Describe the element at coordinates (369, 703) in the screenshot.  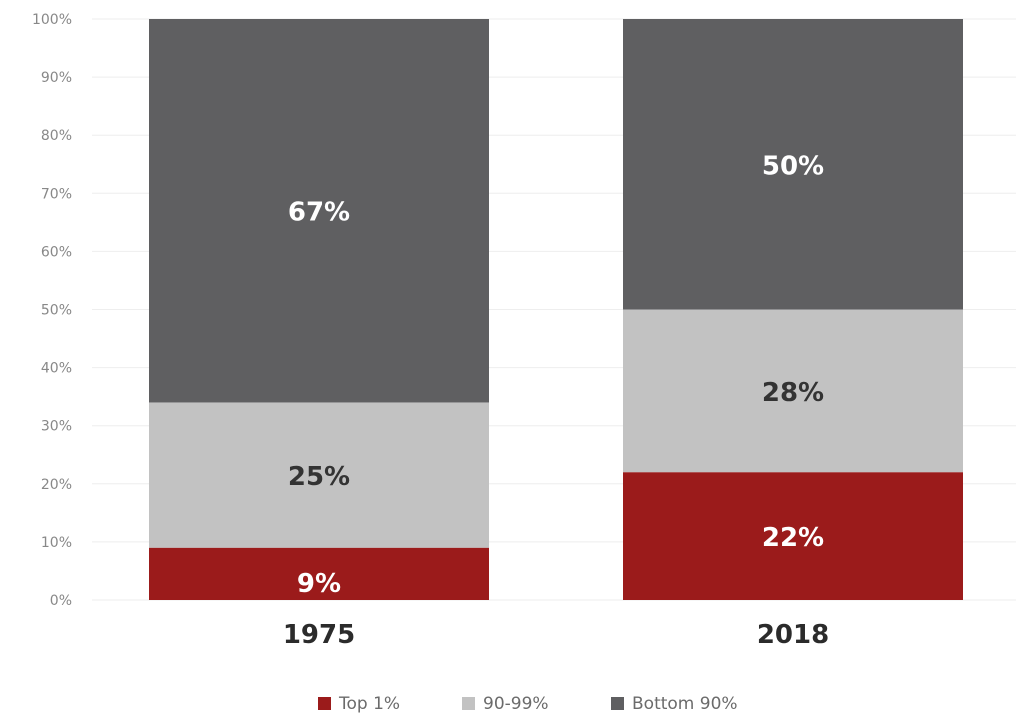
I see `legend-label: Top 1%` at that location.